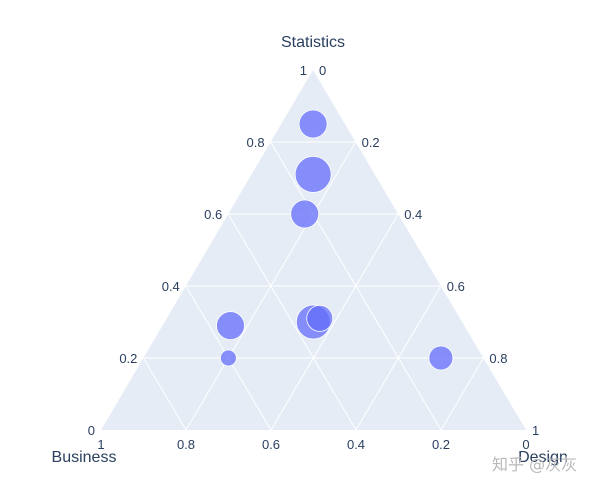 Image resolution: width=600 pixels, height=490 pixels. Describe the element at coordinates (525, 444) in the screenshot. I see `tick-label-business: 0` at that location.